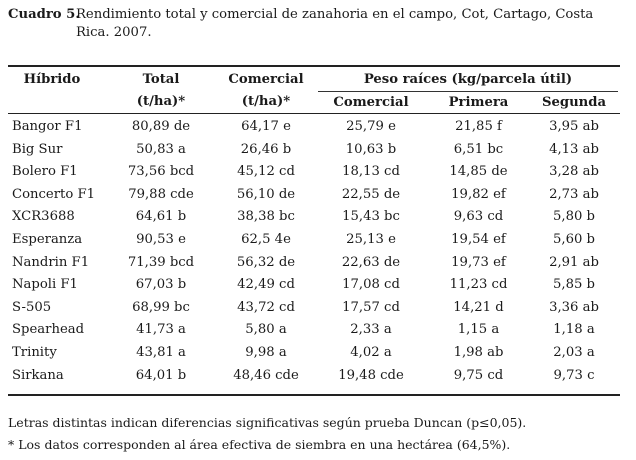  Describe the element at coordinates (161, 307) in the screenshot. I see `cell-total: 68,99 bc` at that location.